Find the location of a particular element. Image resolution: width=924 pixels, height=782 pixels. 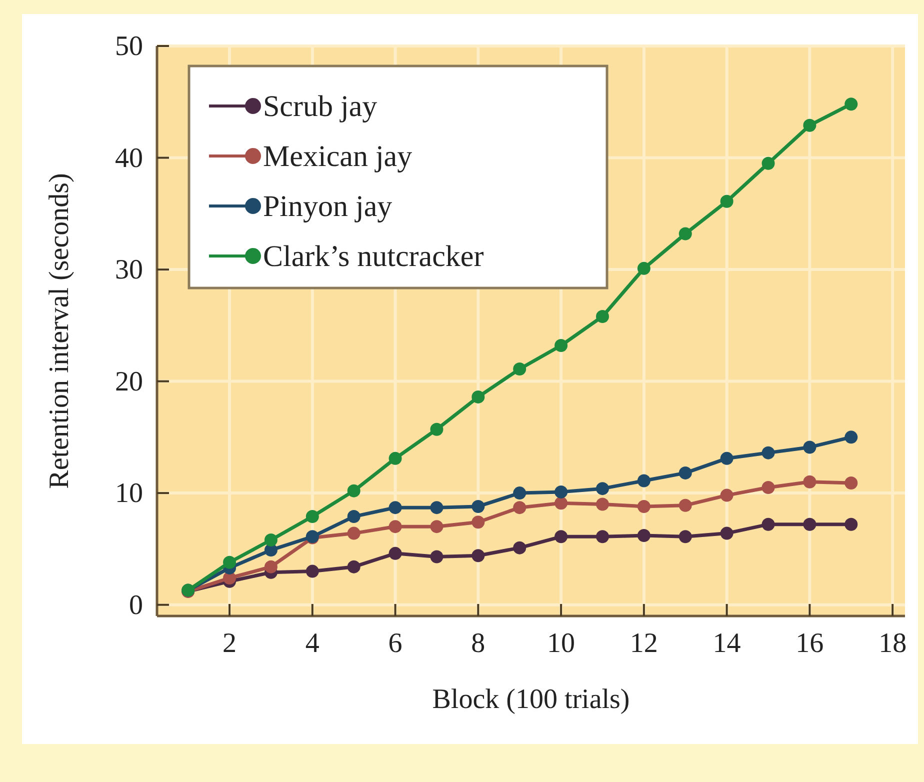

legend-label: Clark’s nutcracker is located at coordinates (373, 256).